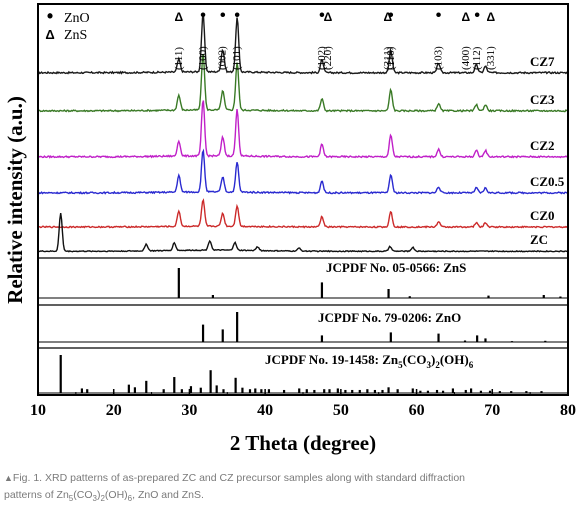  What do you see at coordinates (303, 129) in the screenshot?
I see `series-curve-cz2` at bounding box center [303, 129].